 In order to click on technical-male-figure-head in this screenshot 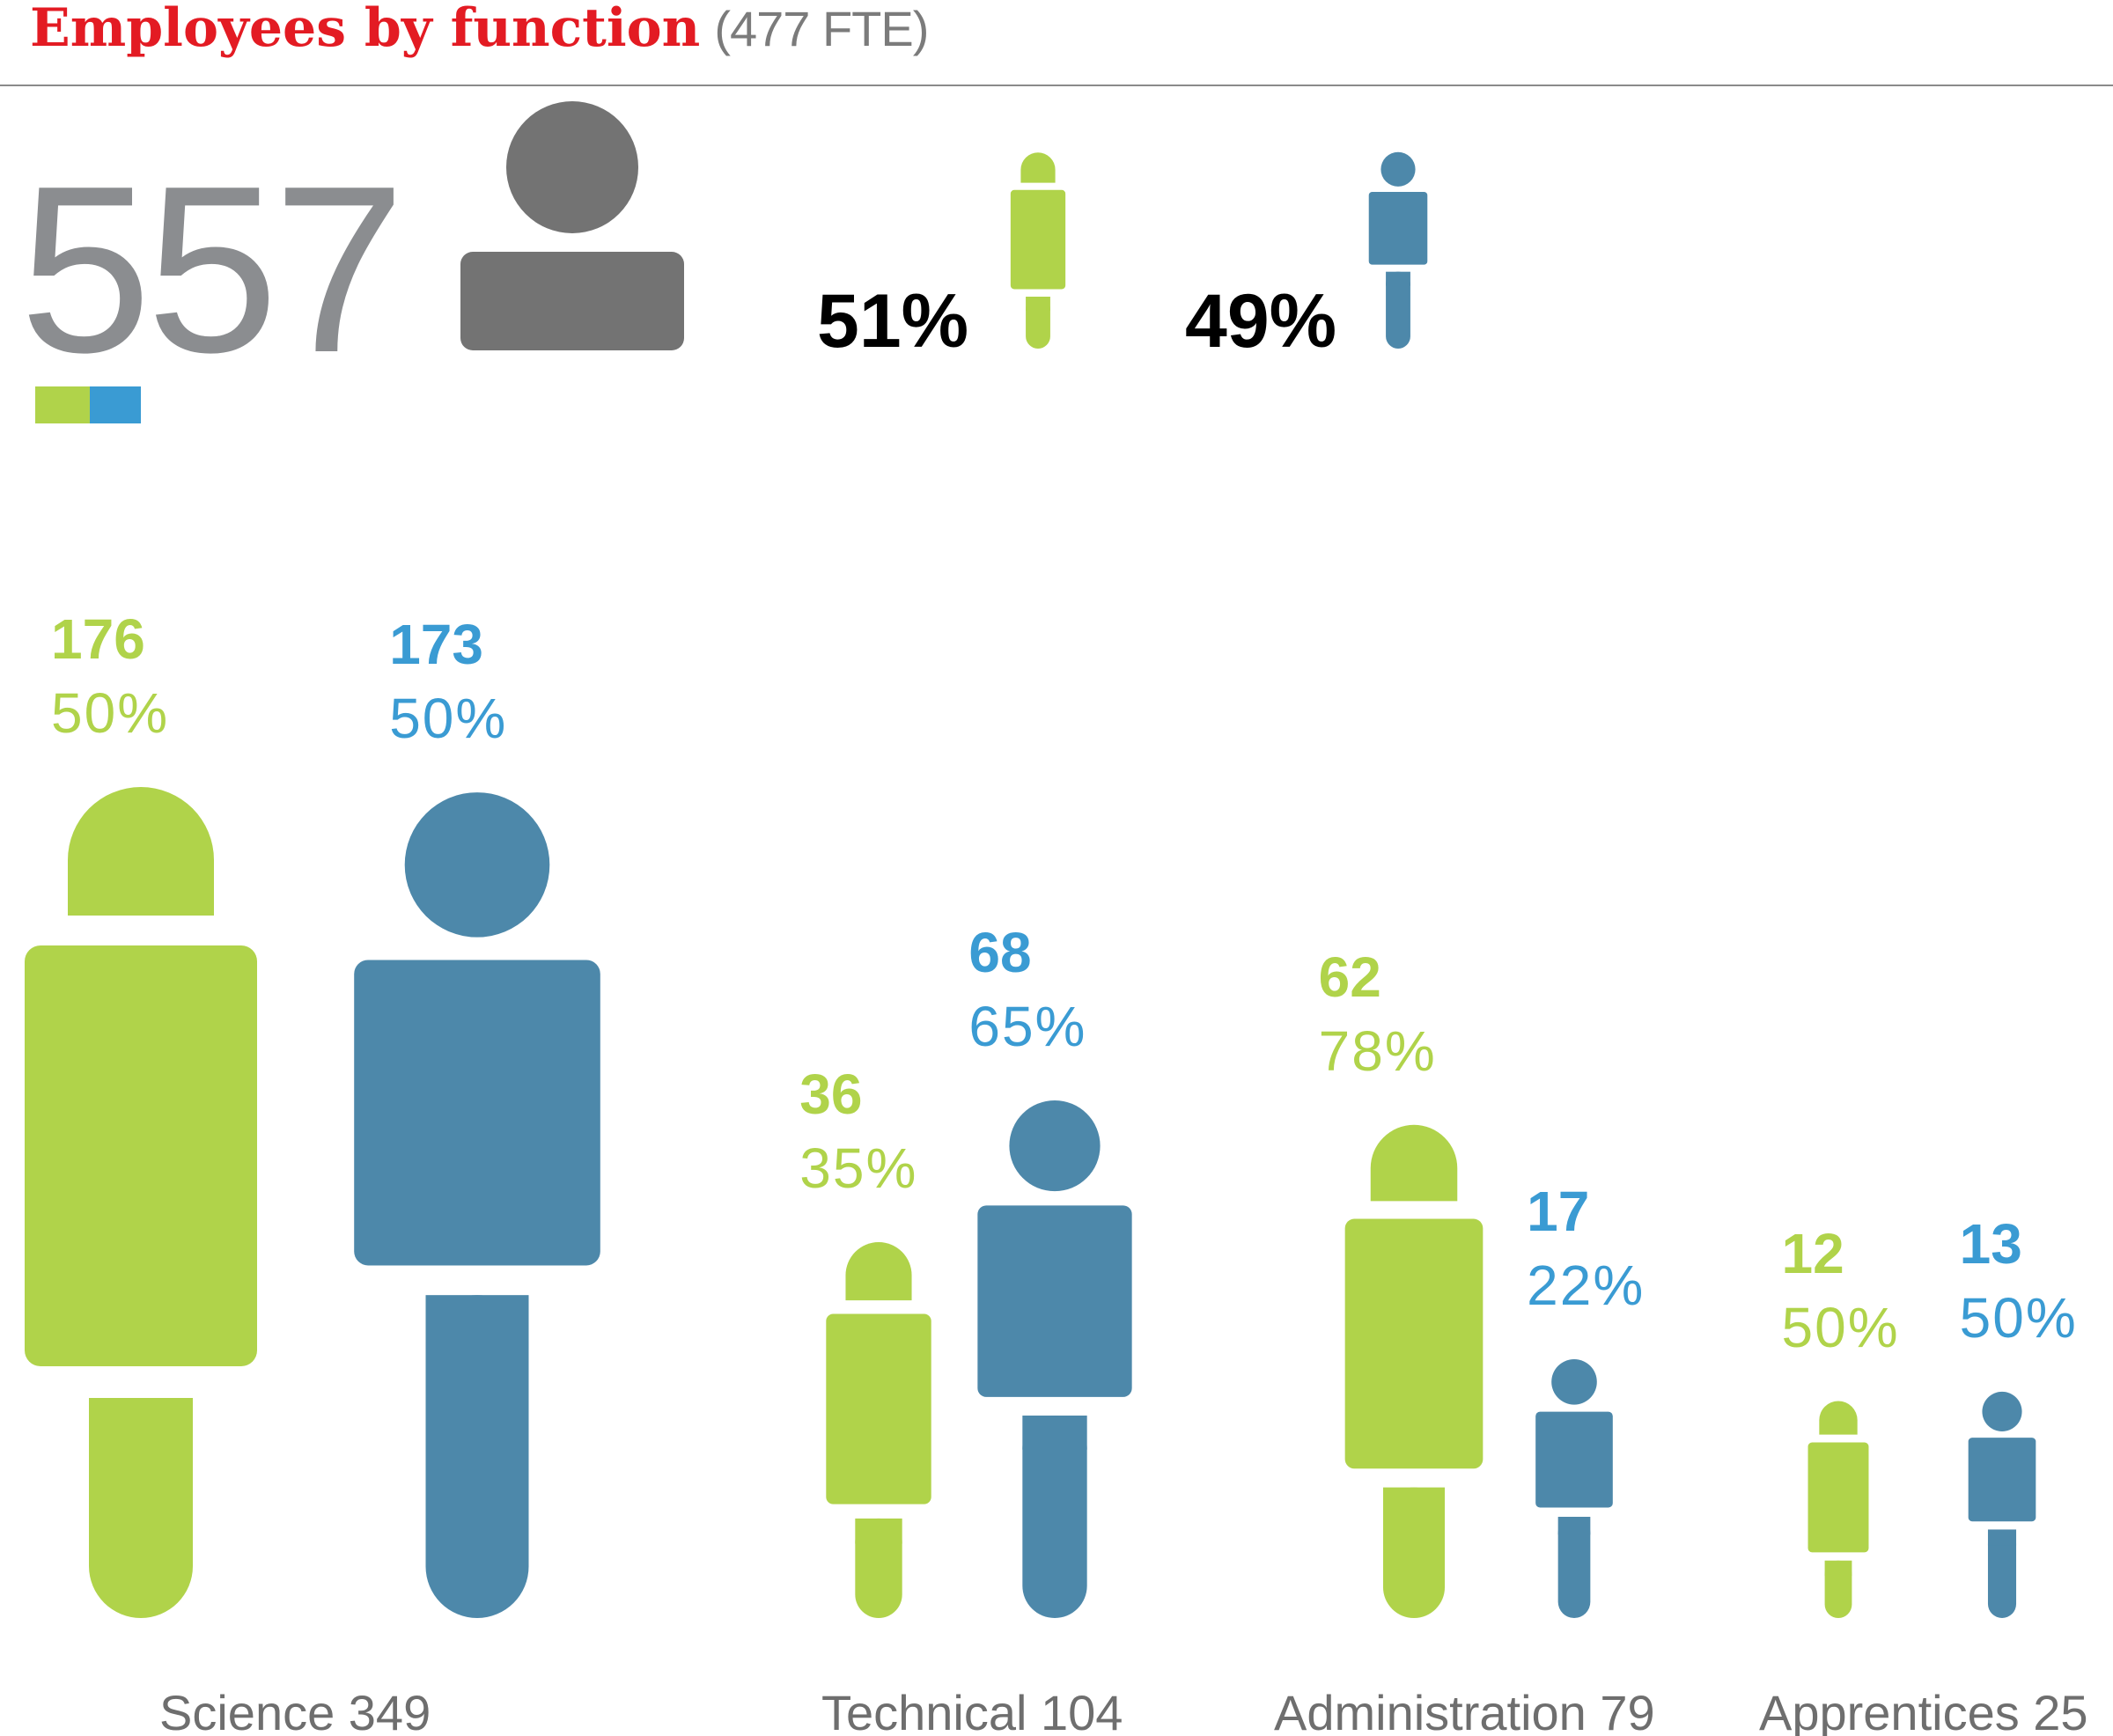, I will do `click(1055, 1146)`.